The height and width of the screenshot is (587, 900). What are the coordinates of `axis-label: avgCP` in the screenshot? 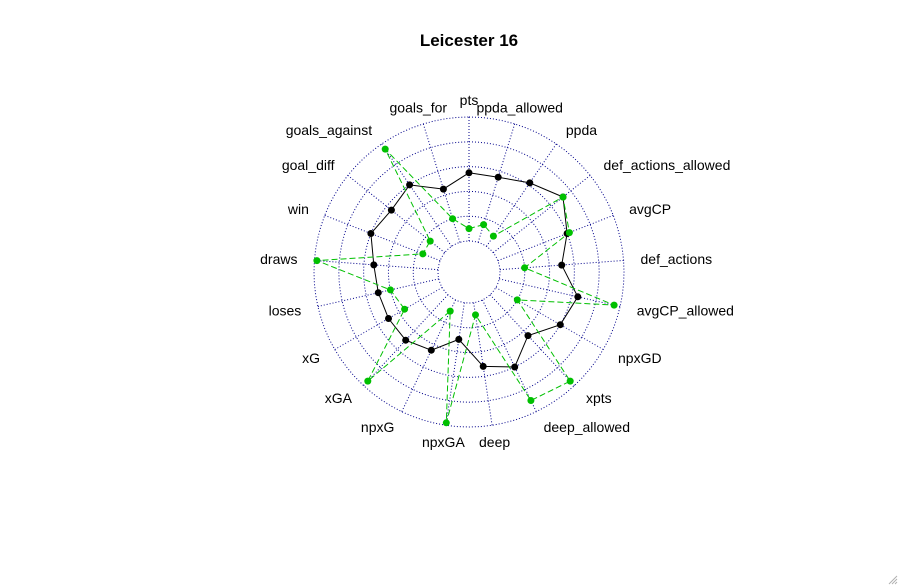 It's located at (650, 209).